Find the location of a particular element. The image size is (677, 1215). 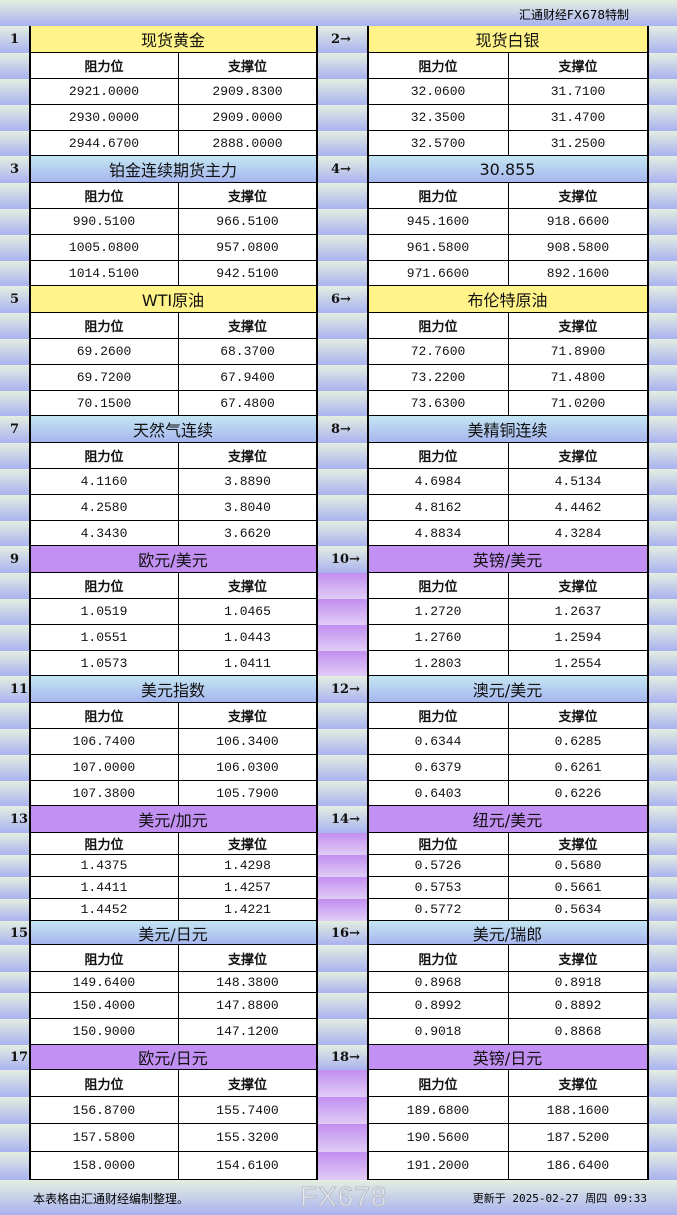

row-number: 15 is located at coordinates (19, 933).